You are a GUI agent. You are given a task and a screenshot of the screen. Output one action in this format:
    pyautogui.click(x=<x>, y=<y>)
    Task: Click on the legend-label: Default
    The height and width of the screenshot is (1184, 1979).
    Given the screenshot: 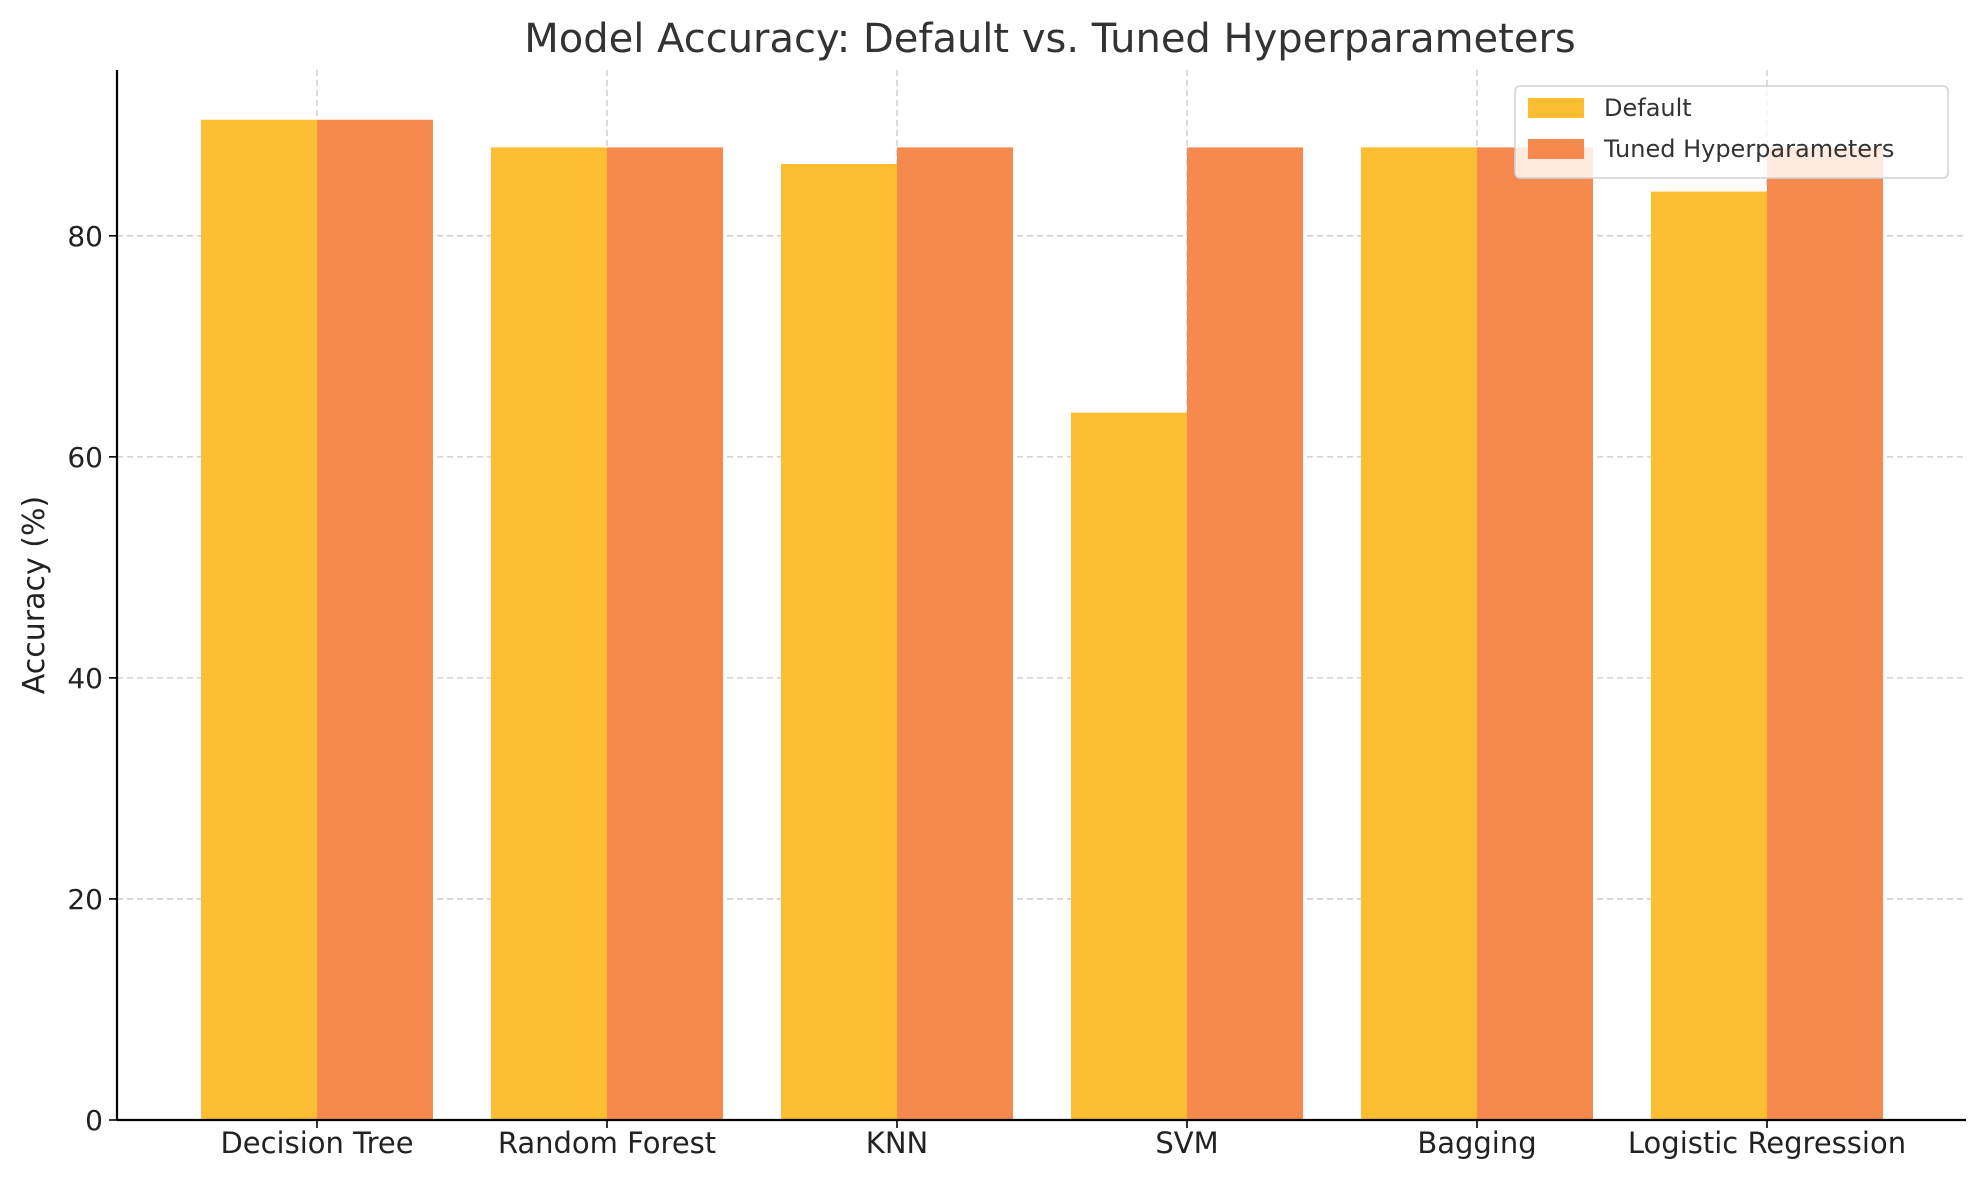 What is the action you would take?
    pyautogui.click(x=1648, y=108)
    